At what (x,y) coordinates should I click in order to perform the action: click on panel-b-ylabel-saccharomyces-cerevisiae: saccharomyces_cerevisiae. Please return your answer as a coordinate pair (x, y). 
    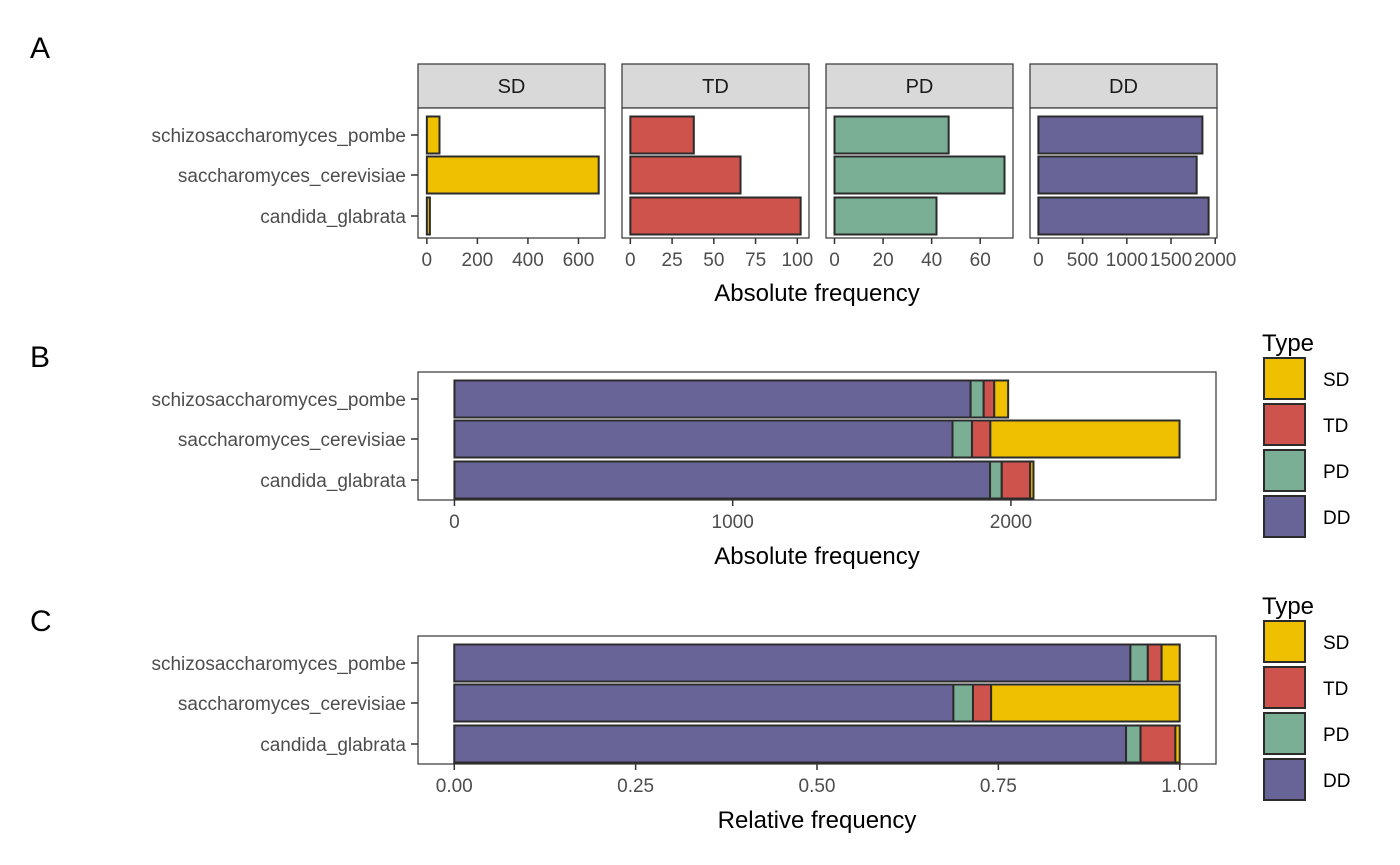
    Looking at the image, I should click on (292, 440).